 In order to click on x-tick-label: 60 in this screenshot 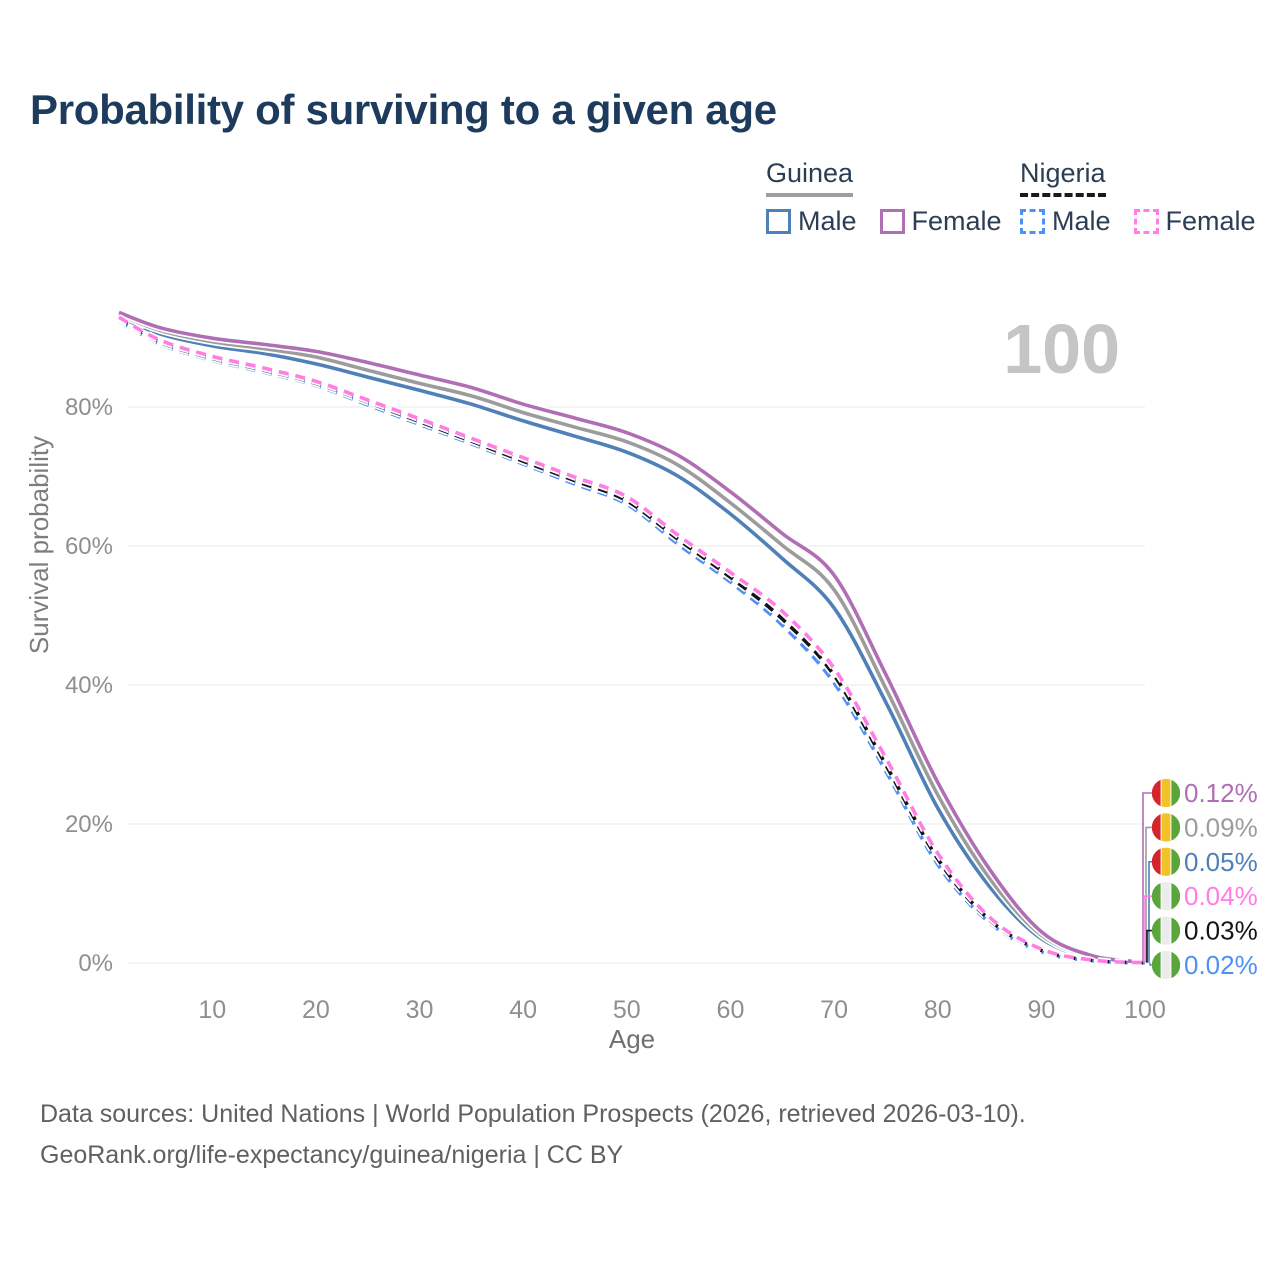, I will do `click(731, 1010)`.